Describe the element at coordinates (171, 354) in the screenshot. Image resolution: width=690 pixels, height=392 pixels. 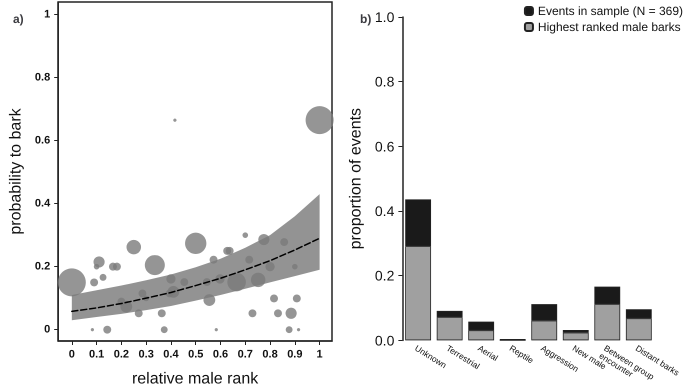
I see `x-tick-label: 0.4` at that location.